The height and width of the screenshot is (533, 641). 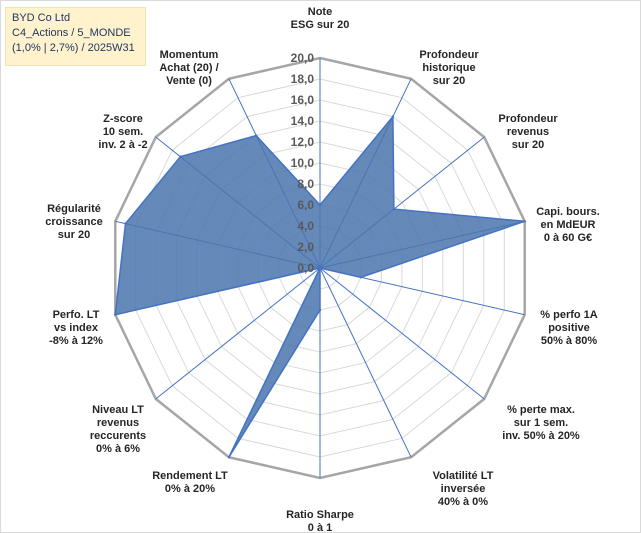 What do you see at coordinates (123, 119) in the screenshot?
I see `axis-label-line: Z-score` at bounding box center [123, 119].